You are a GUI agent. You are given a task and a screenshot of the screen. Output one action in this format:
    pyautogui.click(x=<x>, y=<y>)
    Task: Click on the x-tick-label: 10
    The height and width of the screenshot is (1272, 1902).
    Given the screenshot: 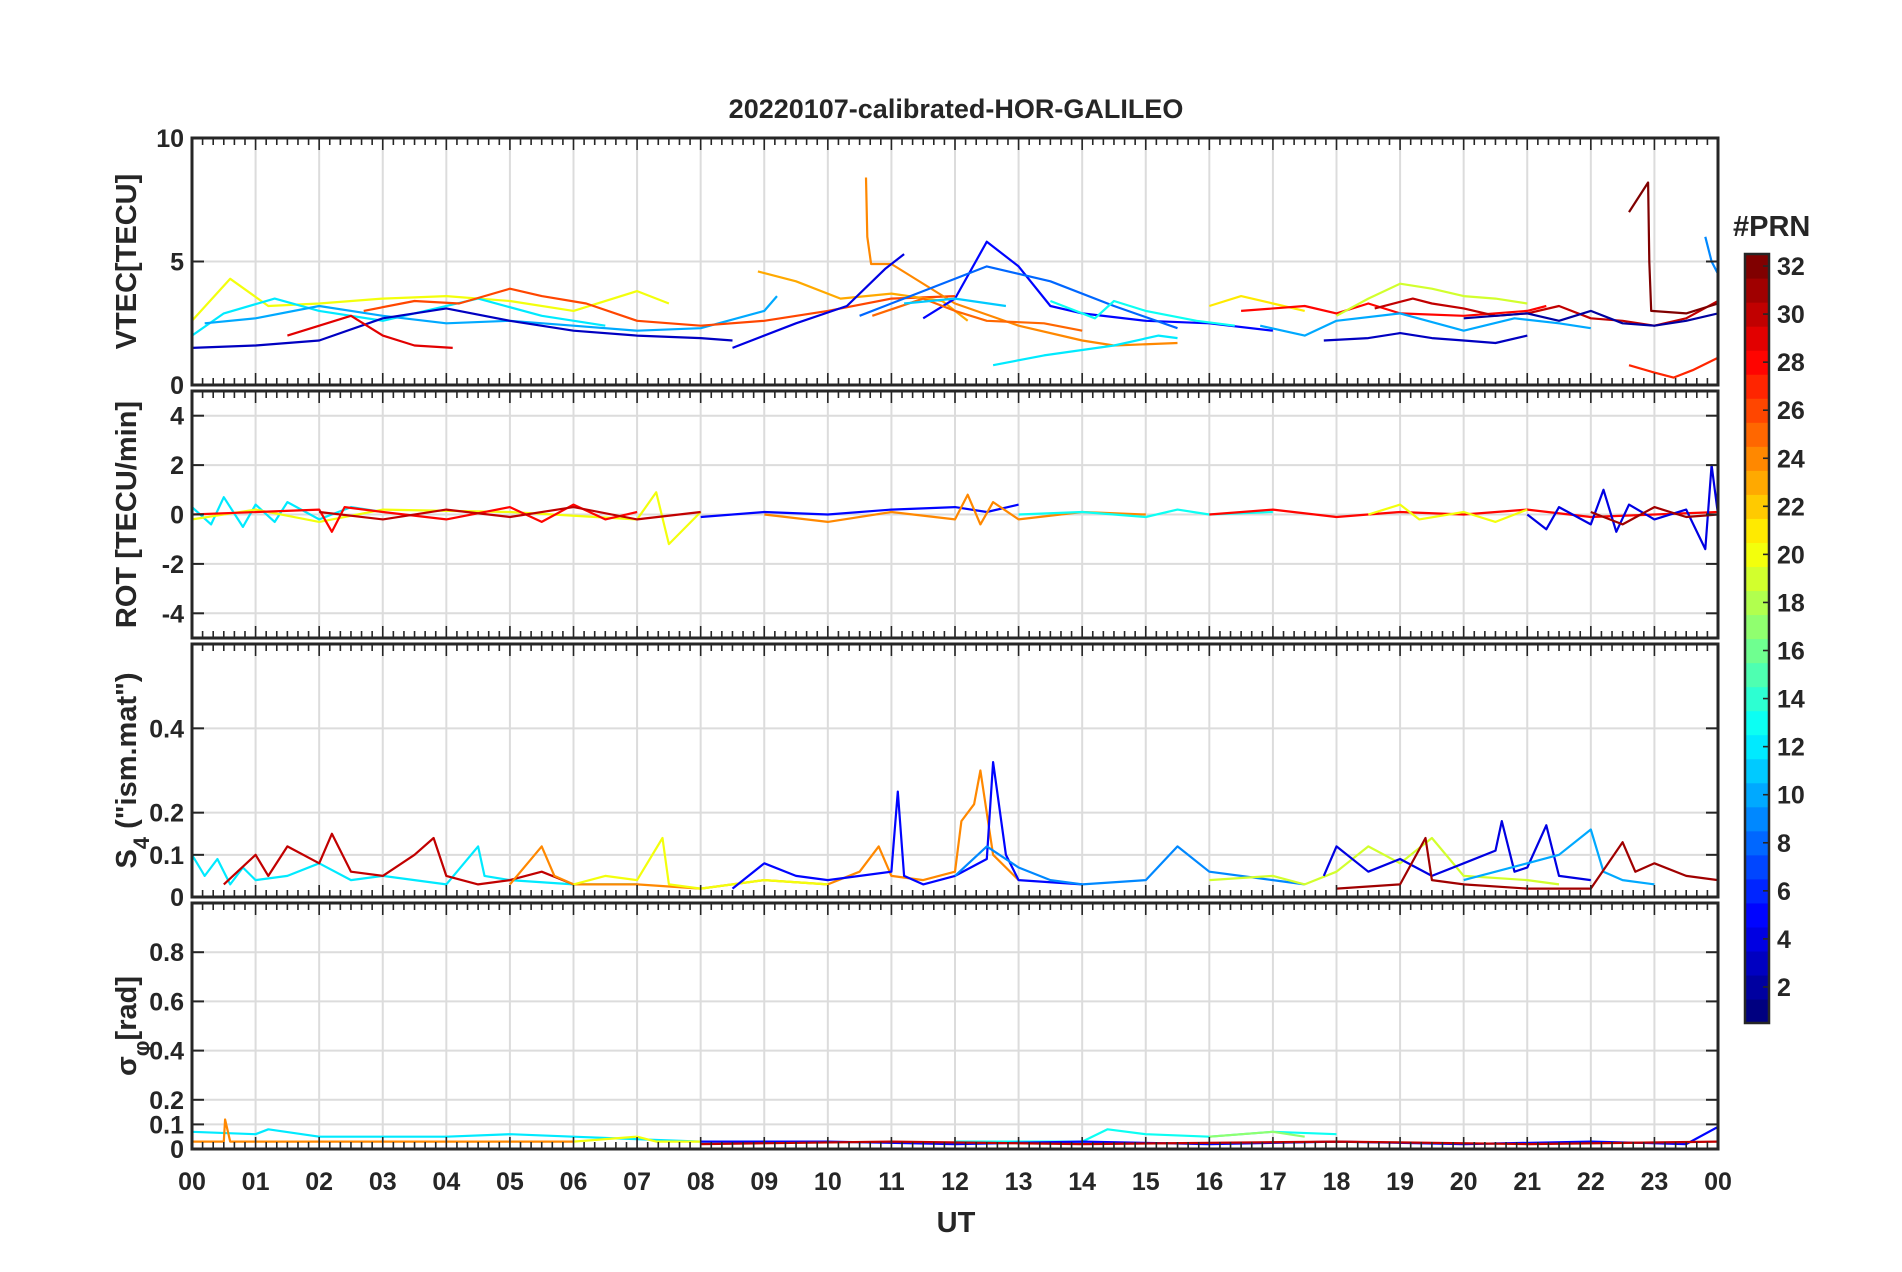 What is the action you would take?
    pyautogui.click(x=828, y=1182)
    